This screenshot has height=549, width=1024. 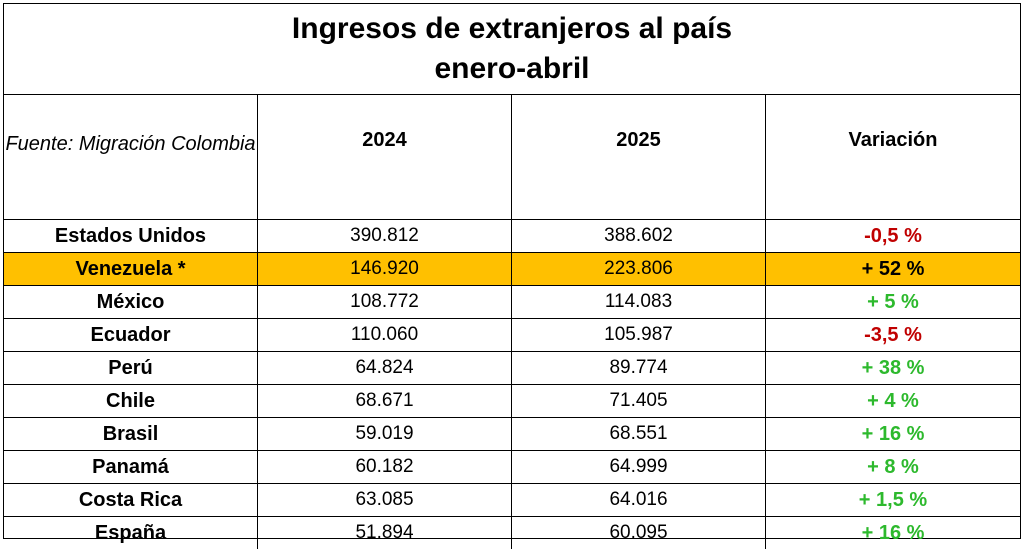 I want to click on country-cell: España, so click(x=131, y=533).